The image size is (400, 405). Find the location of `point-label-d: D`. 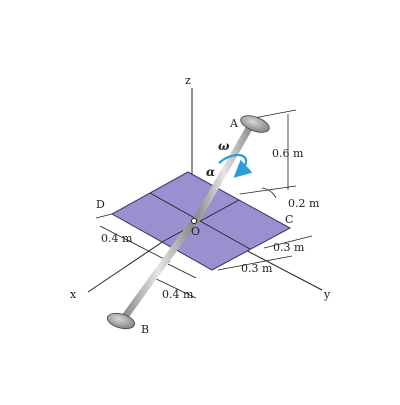

point-label-d: D is located at coordinates (100, 204).